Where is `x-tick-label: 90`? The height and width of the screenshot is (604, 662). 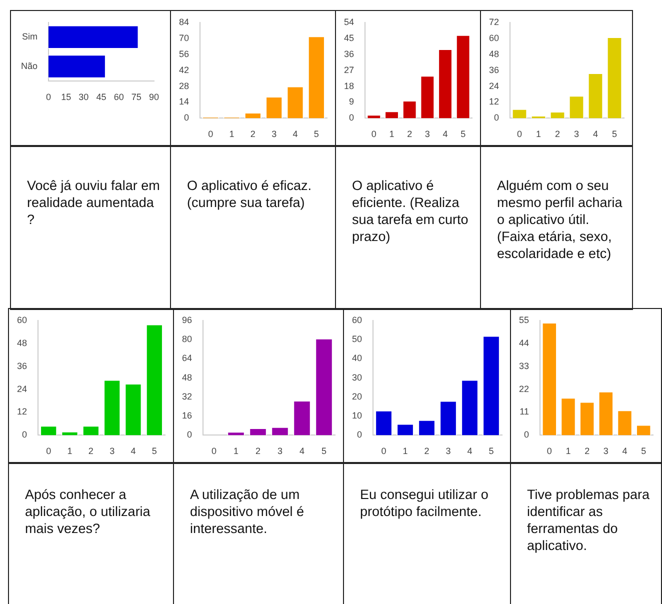 x-tick-label: 90 is located at coordinates (154, 97).